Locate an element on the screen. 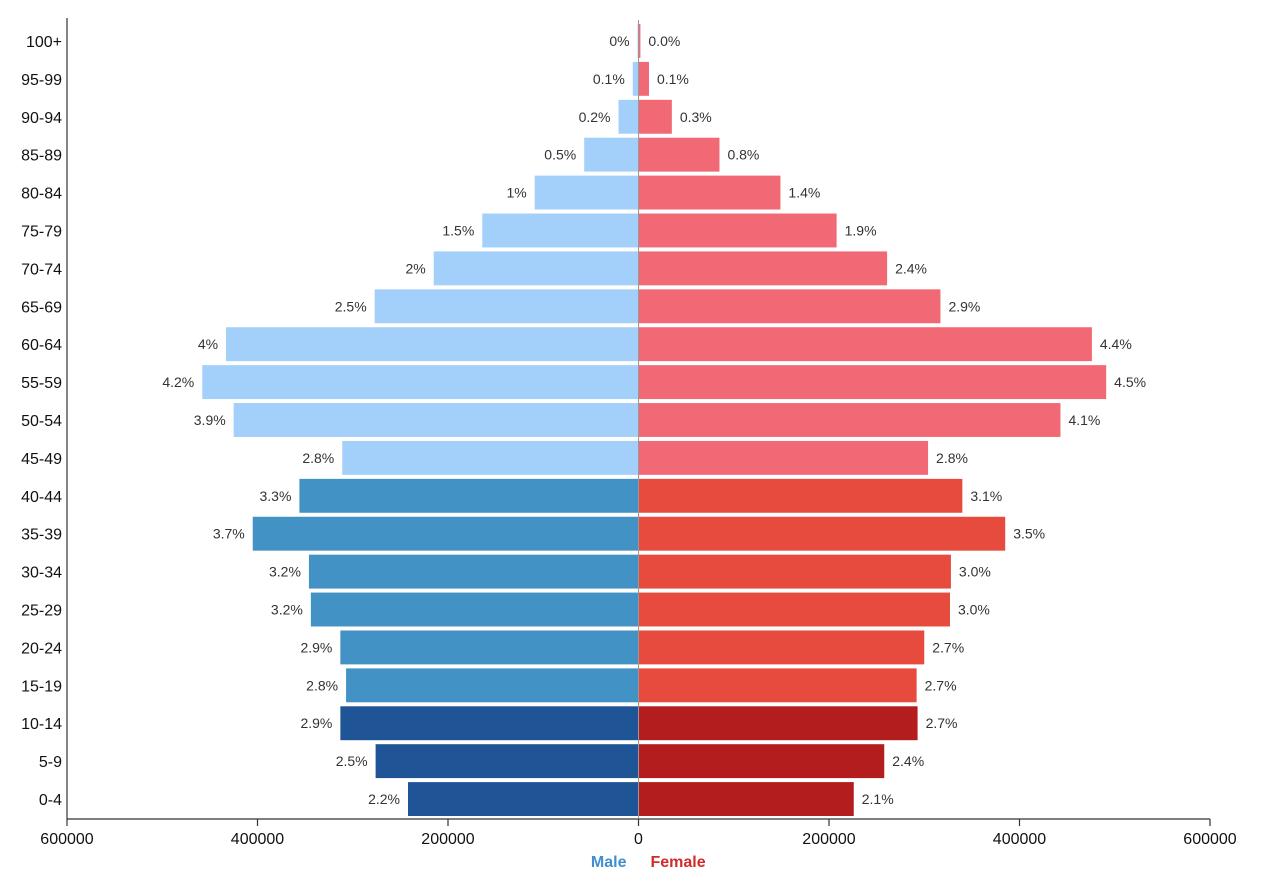  age-label-60-64: 60-64 is located at coordinates (41, 345).